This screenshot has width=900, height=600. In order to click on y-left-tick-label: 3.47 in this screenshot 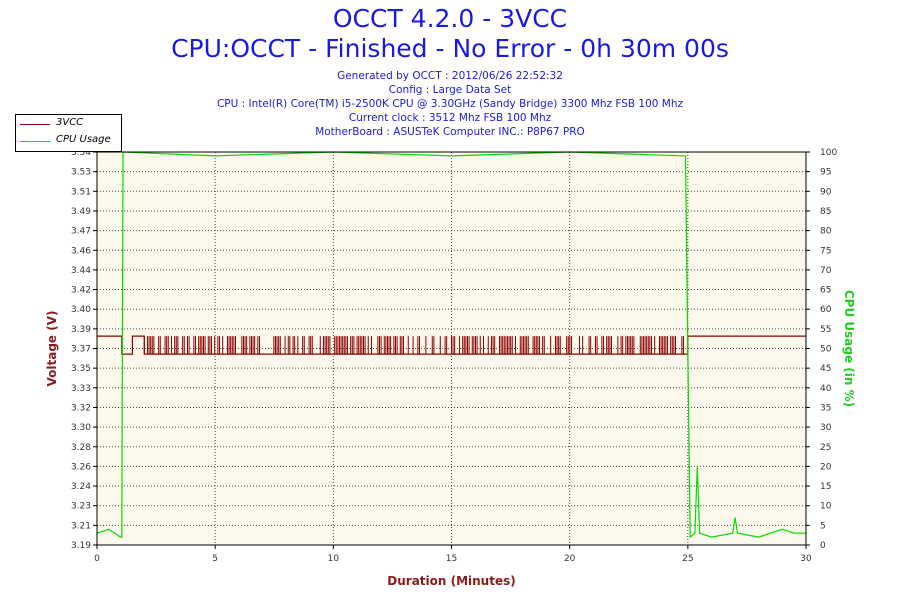, I will do `click(81, 232)`.